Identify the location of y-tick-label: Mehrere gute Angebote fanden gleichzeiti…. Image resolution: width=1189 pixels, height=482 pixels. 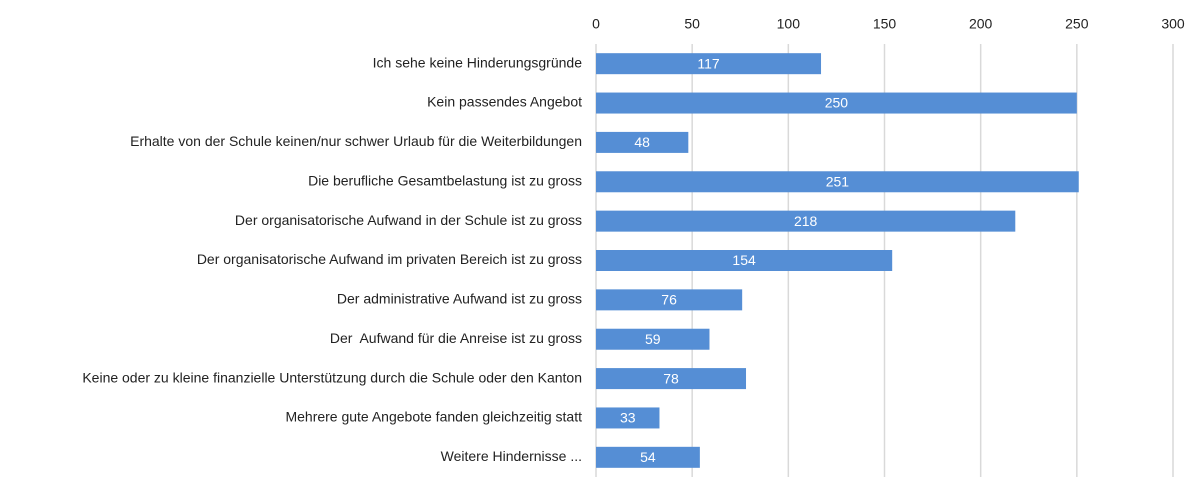
(433, 417).